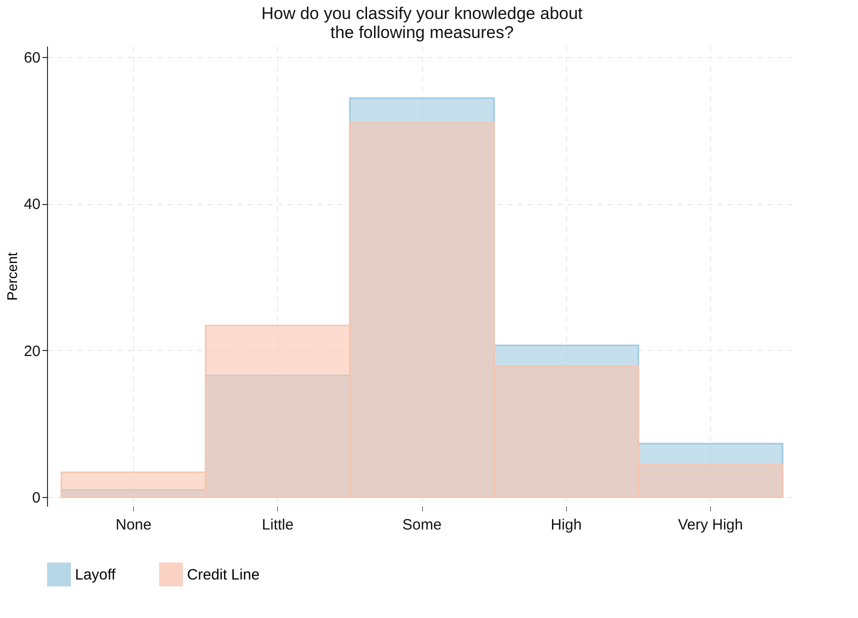  Describe the element at coordinates (36, 498) in the screenshot. I see `y-tick-label: 0` at that location.